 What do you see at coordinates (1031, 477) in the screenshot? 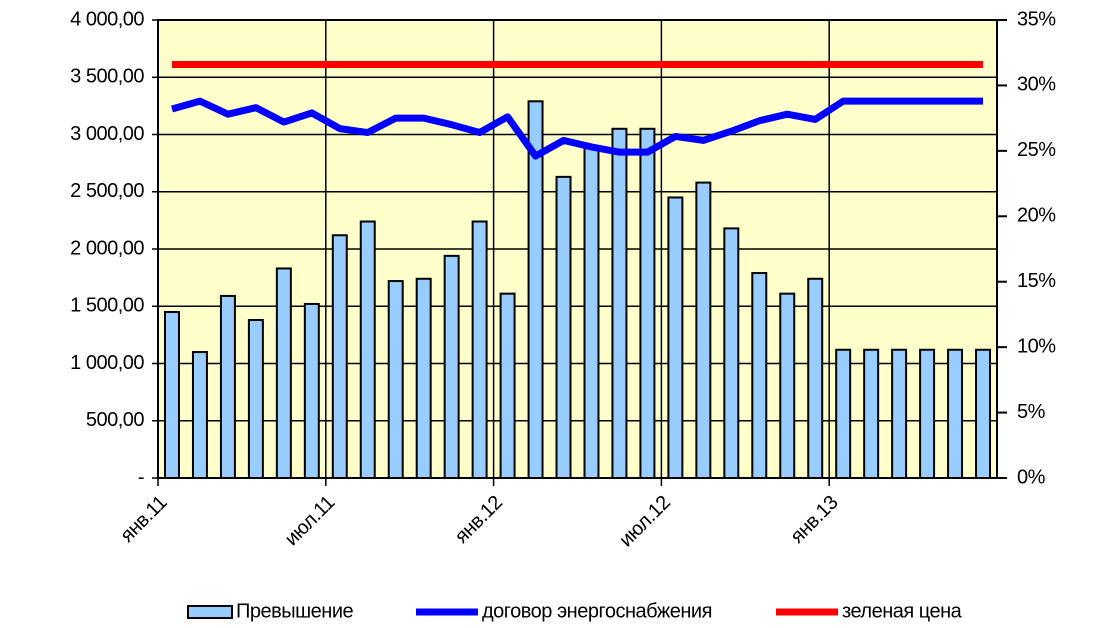
I see `y2-tick-label: 0%` at bounding box center [1031, 477].